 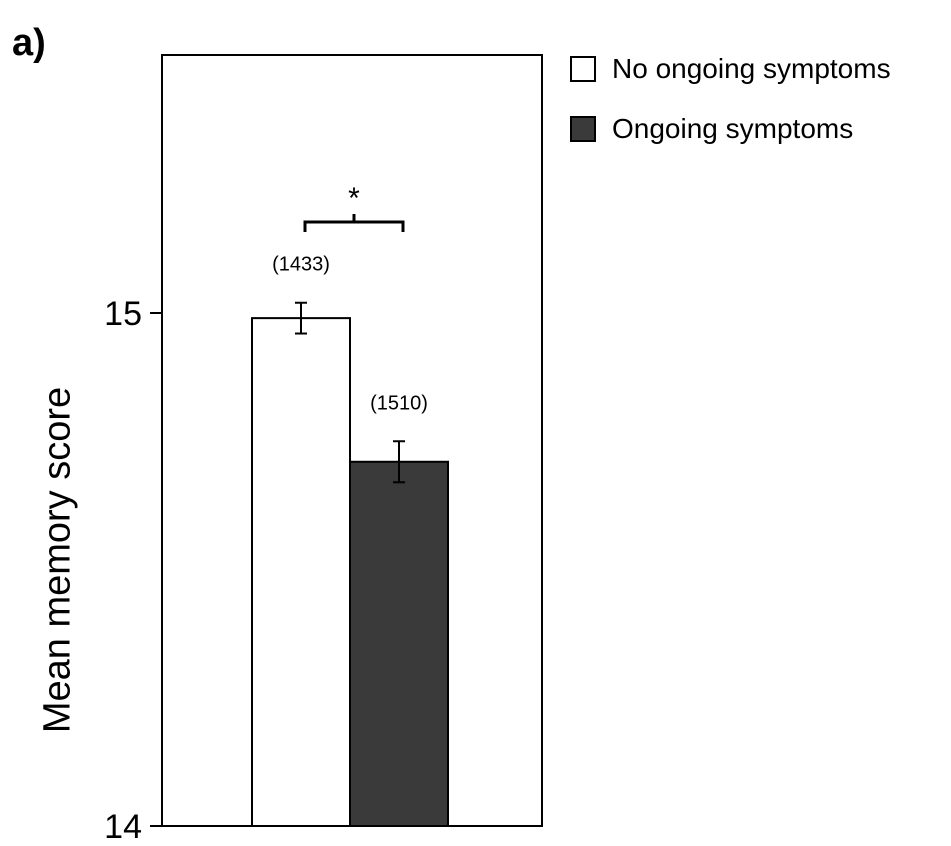 I want to click on legend-swatch-ongoing, so click(x=583, y=129).